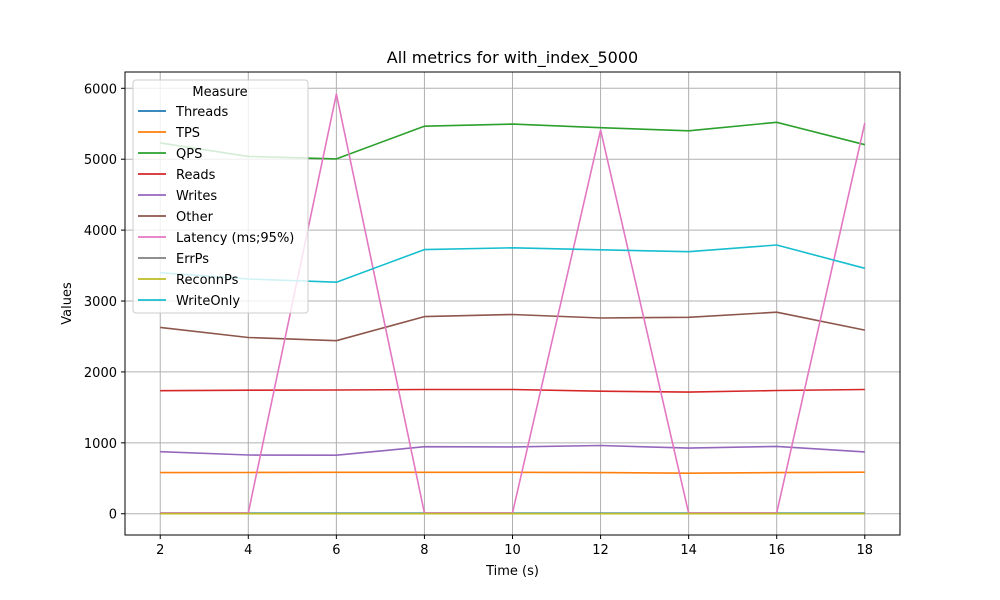  What do you see at coordinates (100, 231) in the screenshot?
I see `y-tick-label: 4000` at bounding box center [100, 231].